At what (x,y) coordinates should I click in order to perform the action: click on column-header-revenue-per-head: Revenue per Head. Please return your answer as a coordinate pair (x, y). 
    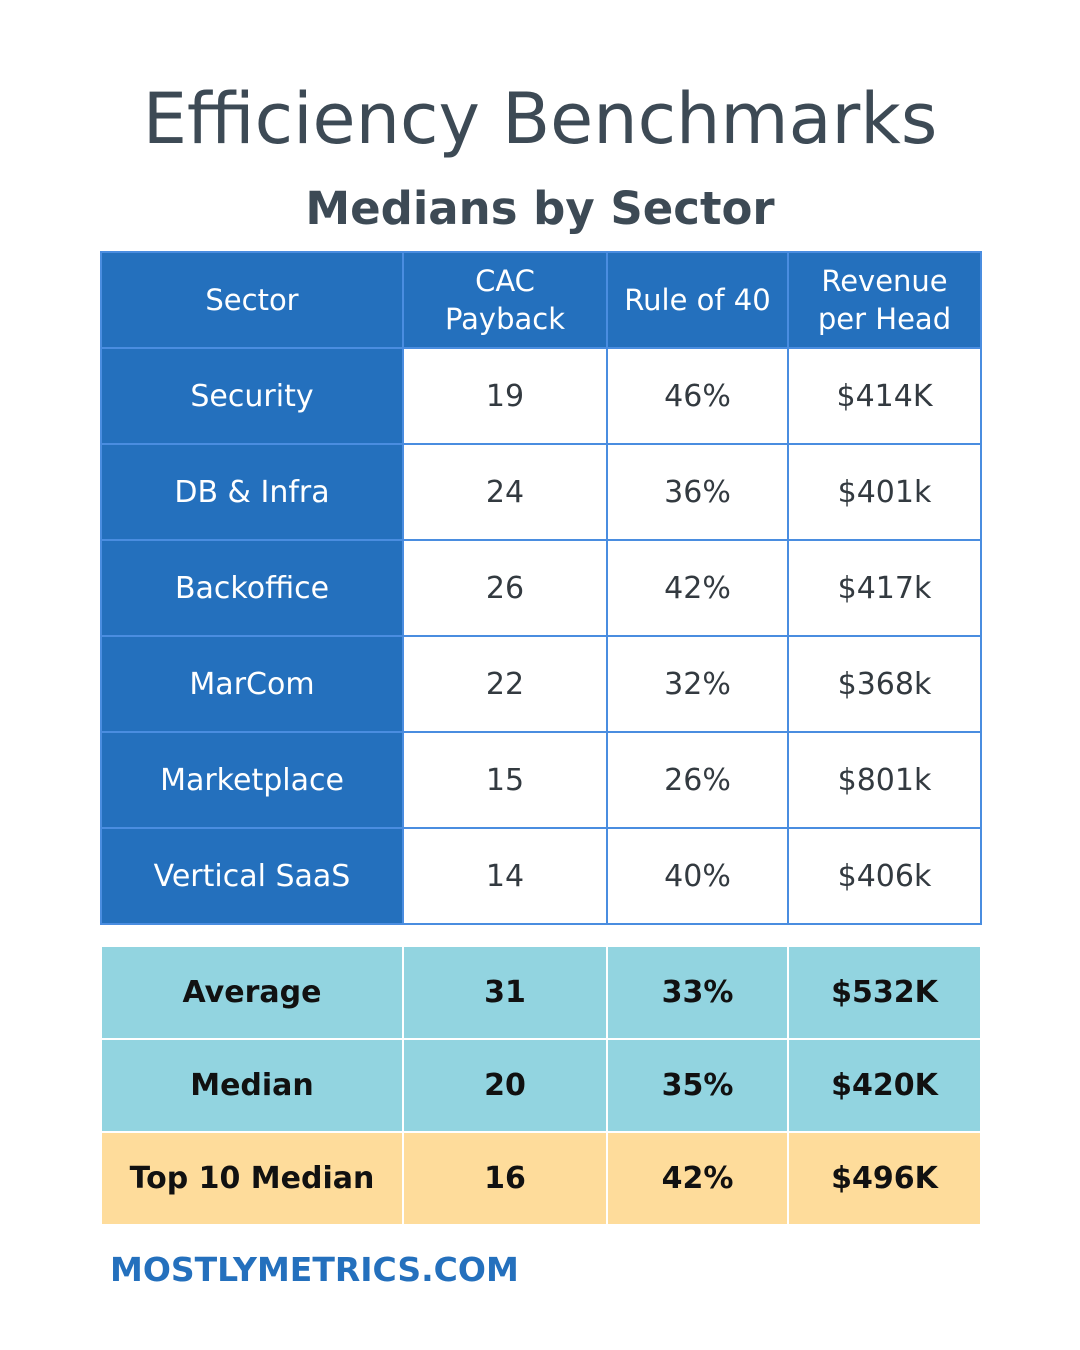
    Looking at the image, I should click on (884, 300).